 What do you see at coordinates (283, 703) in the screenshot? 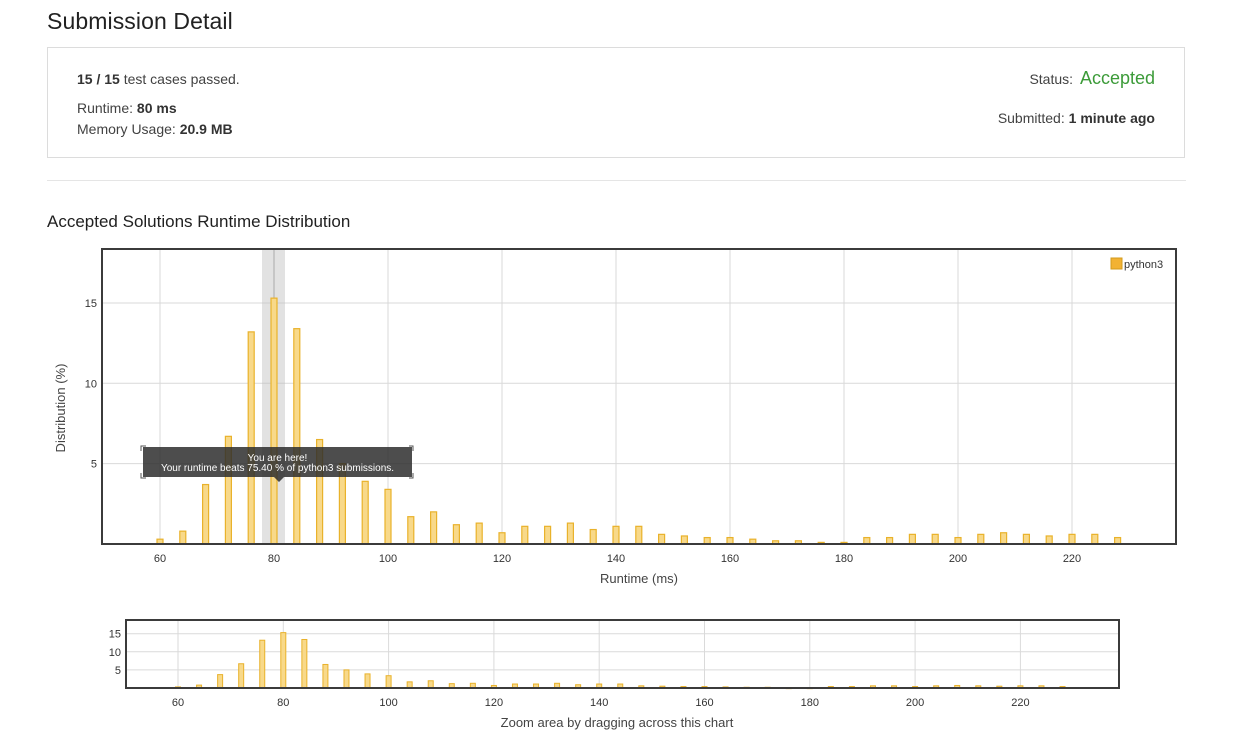
I see `overview-x-tick-label: 80` at bounding box center [283, 703].